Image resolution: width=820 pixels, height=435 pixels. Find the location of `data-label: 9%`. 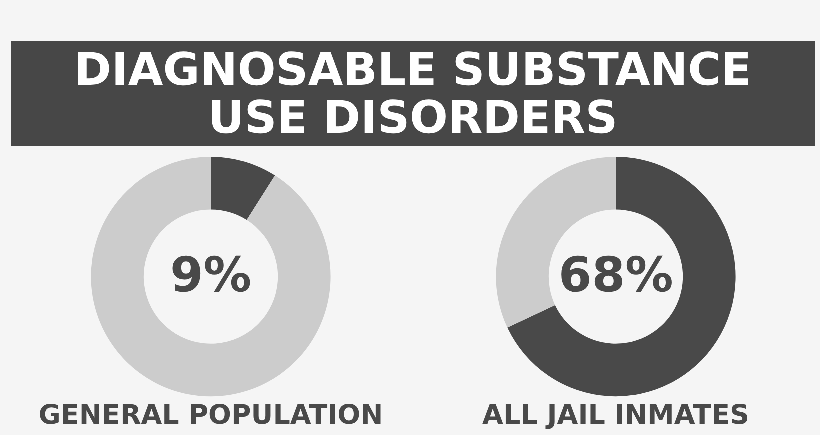

data-label: 9% is located at coordinates (211, 275).